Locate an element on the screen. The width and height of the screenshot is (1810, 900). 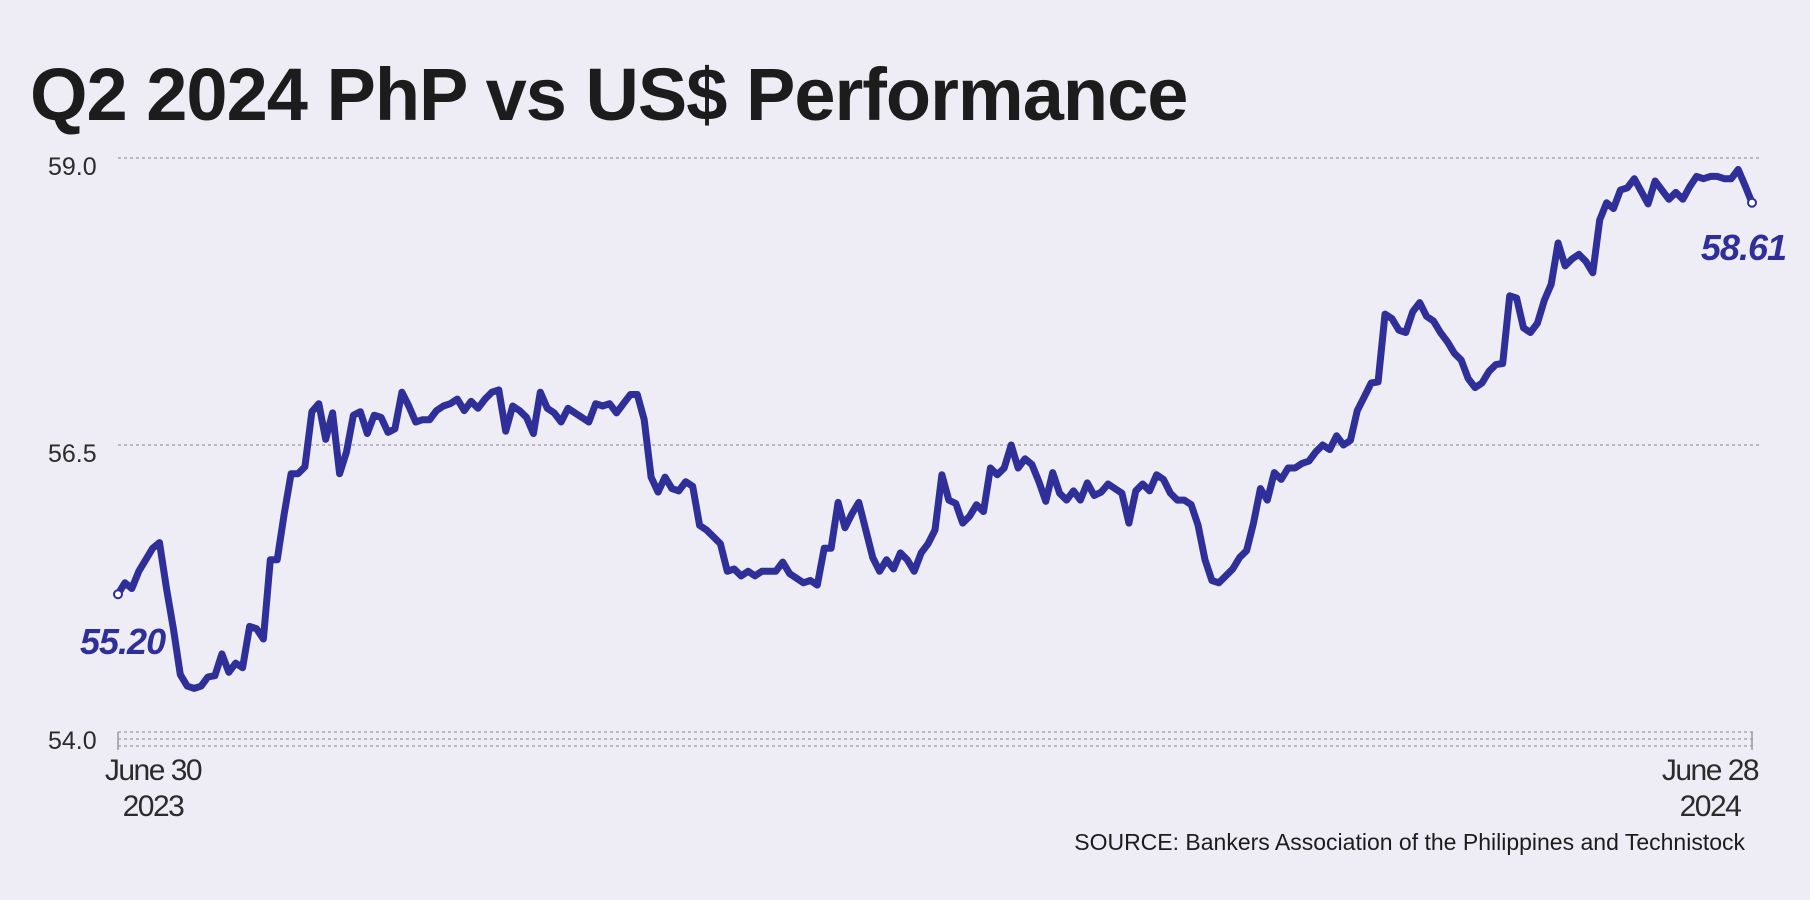
end-value-label: 58.61 is located at coordinates (1743, 247).